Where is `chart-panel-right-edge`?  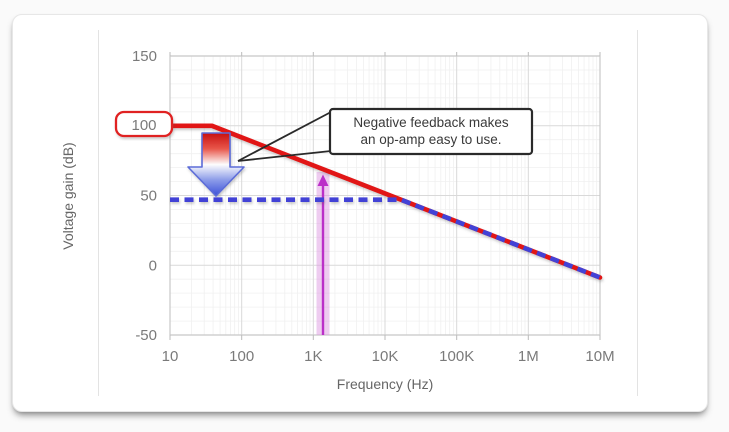
chart-panel-right-edge is located at coordinates (637, 213).